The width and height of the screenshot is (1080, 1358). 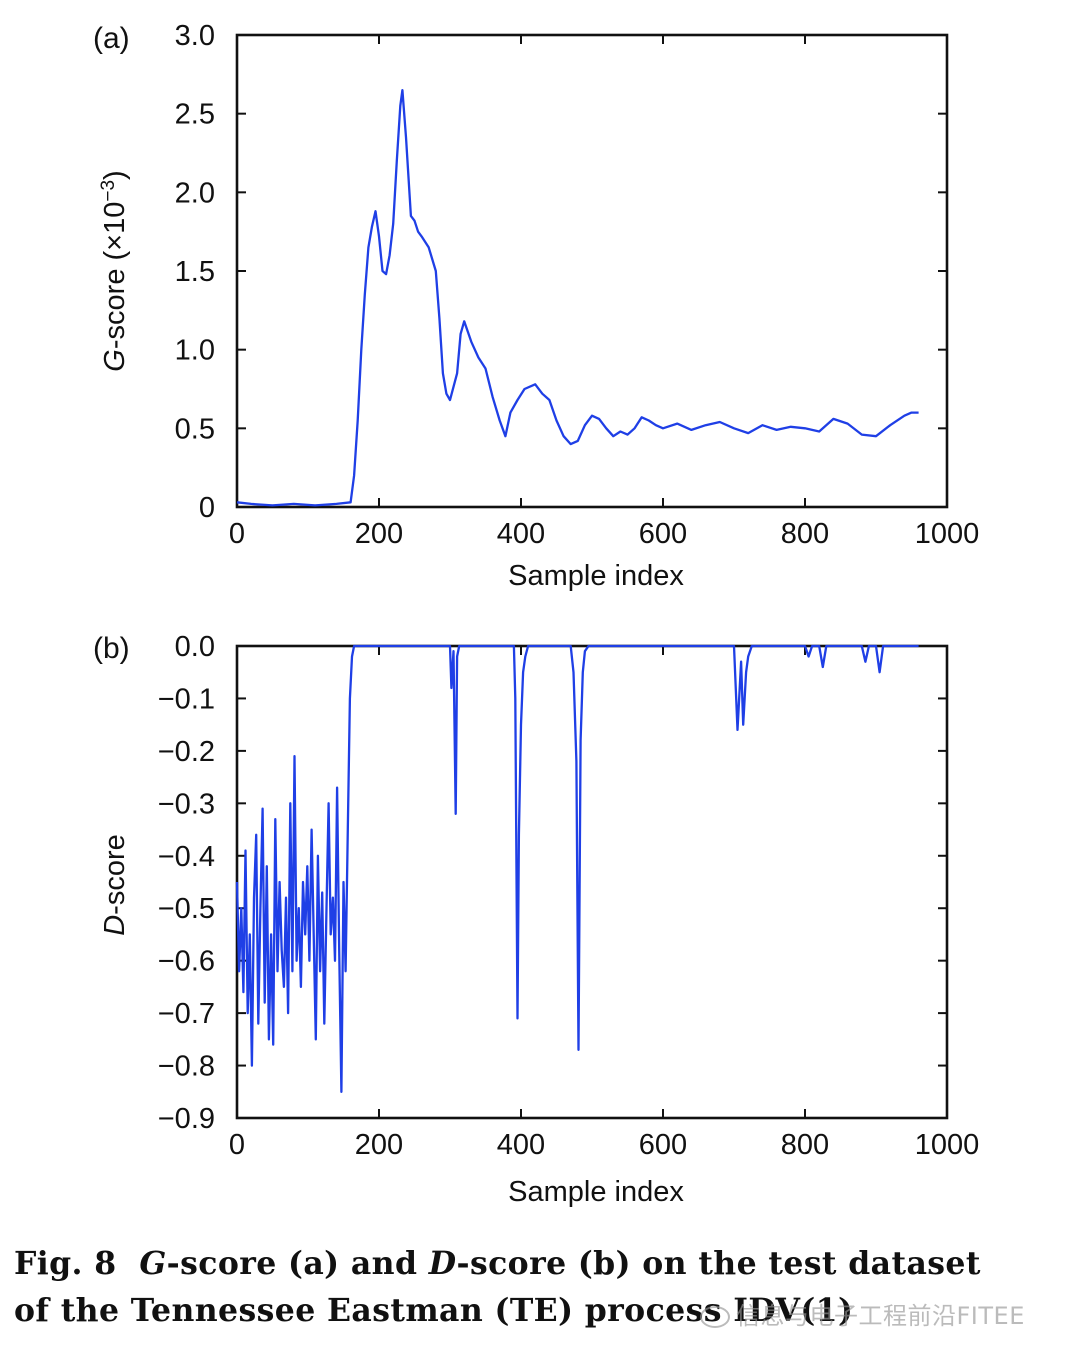 What do you see at coordinates (186, 857) in the screenshot?
I see `y-tick-label: −0.4` at bounding box center [186, 857].